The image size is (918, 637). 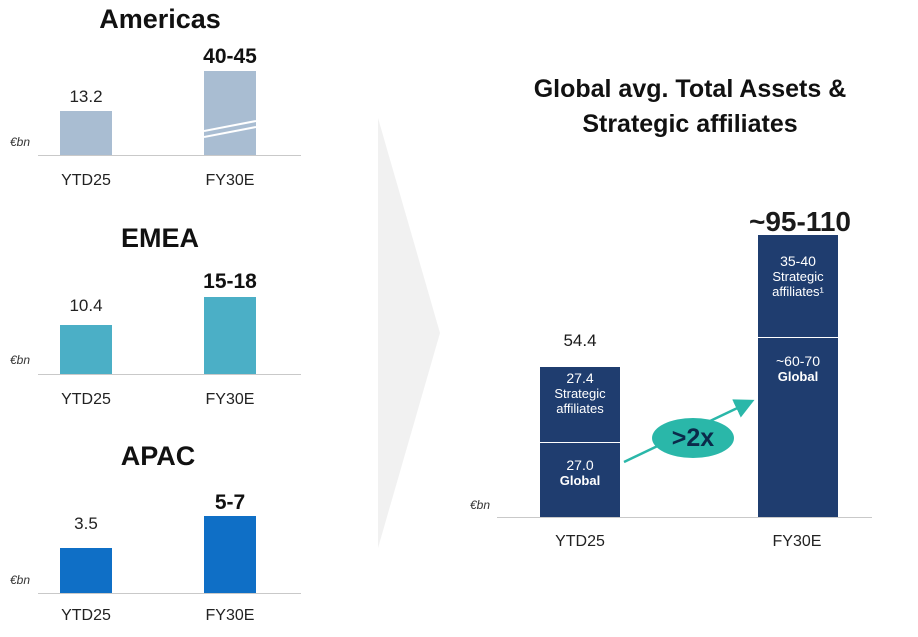 I want to click on global-bar-ytd25-global: 27.0 Global, so click(x=580, y=479).